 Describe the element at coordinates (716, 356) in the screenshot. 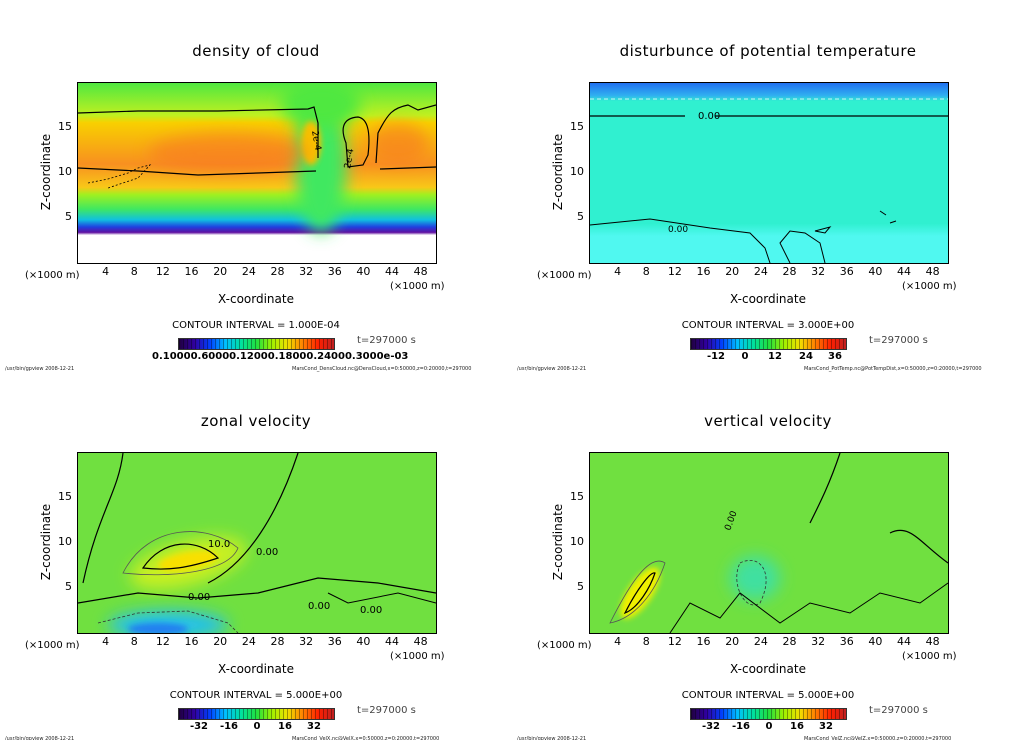

I see `colorbar-tick-label: -12` at that location.